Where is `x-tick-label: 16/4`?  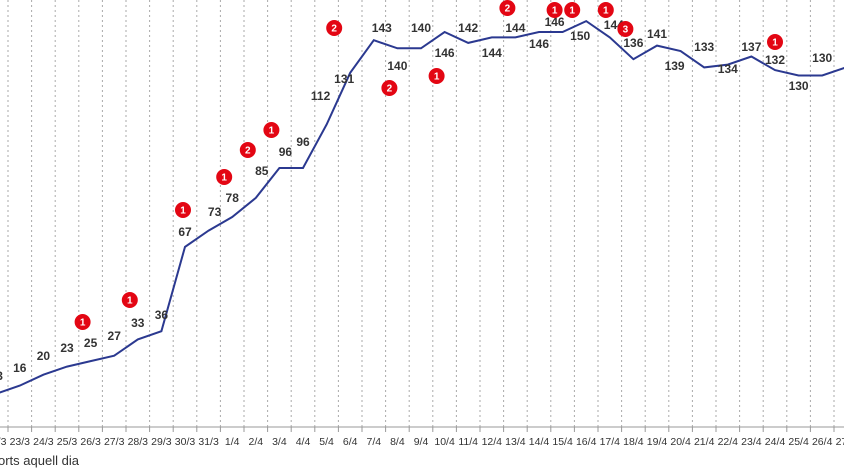
x-tick-label: 16/4 is located at coordinates (586, 442).